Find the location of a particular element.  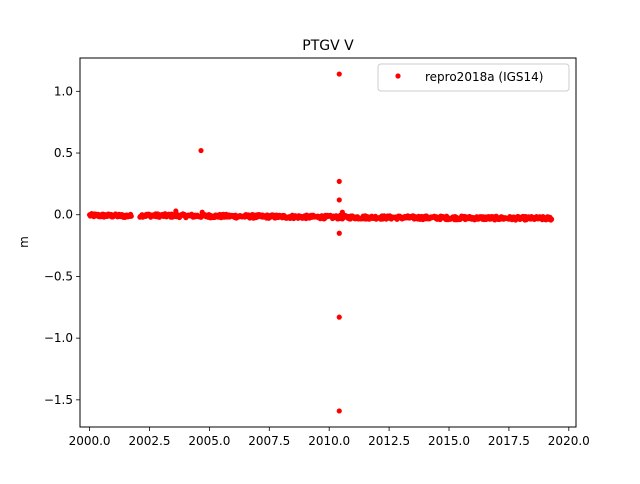

y-tick-label: 0.0 is located at coordinates (63, 215).